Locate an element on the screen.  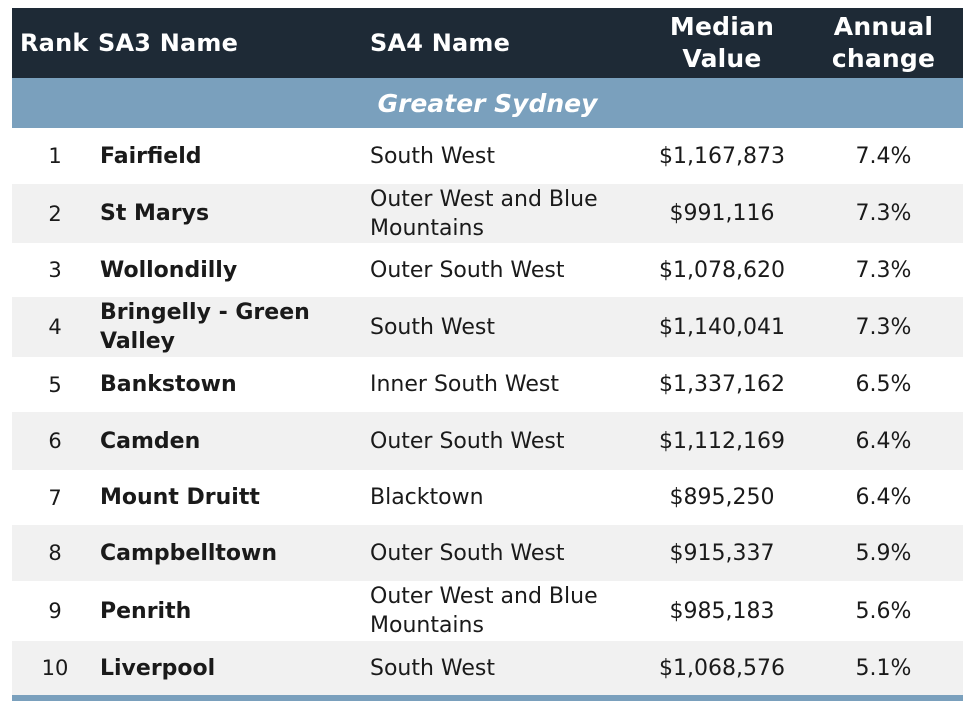
rank-value: 9 is located at coordinates (55, 611).